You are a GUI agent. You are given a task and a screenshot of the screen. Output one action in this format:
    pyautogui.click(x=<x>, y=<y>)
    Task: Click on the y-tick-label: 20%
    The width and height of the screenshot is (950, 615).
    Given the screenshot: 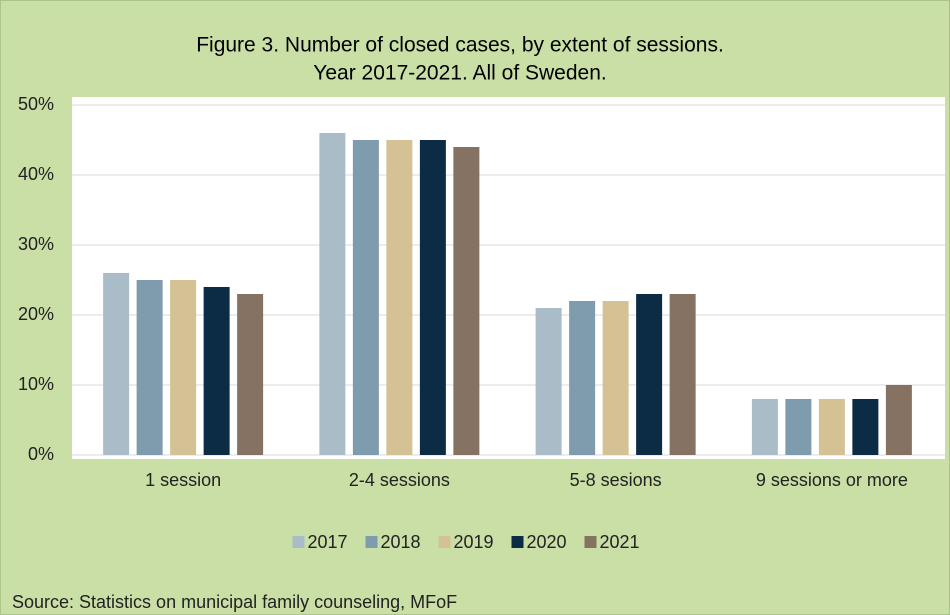 What is the action you would take?
    pyautogui.click(x=36, y=314)
    